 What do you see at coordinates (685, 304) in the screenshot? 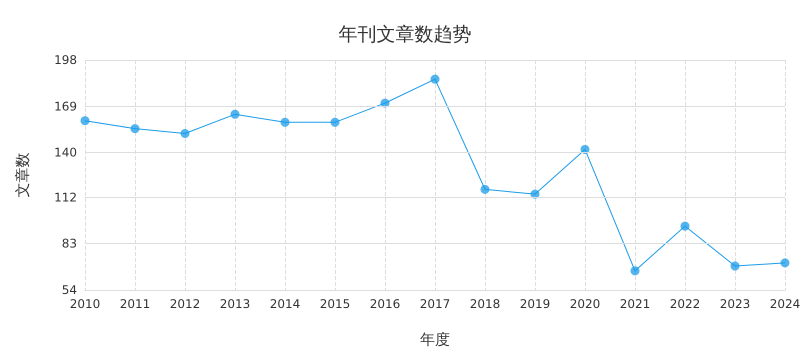
I see `x-tick-label: 2022` at bounding box center [685, 304].